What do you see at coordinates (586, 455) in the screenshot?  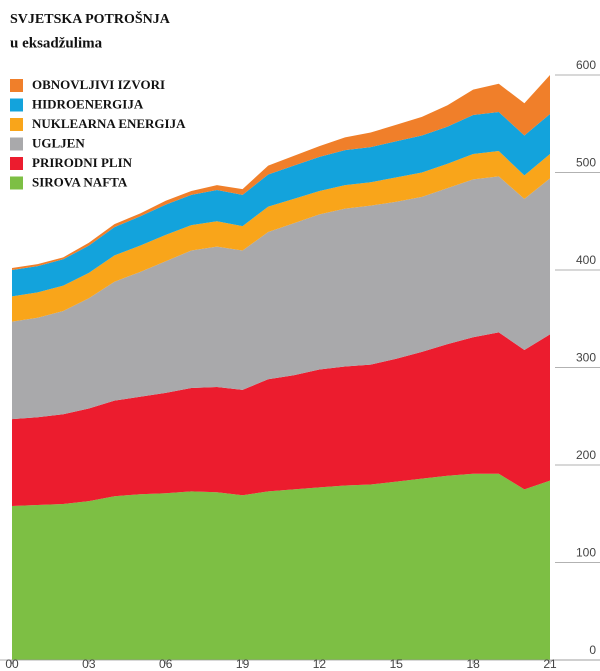 I see `y-tick-label: 200` at bounding box center [586, 455].